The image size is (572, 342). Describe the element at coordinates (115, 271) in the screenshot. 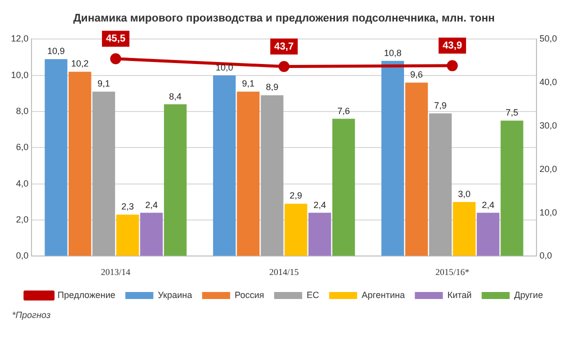

I see `x-tick-label: 2013/14` at that location.